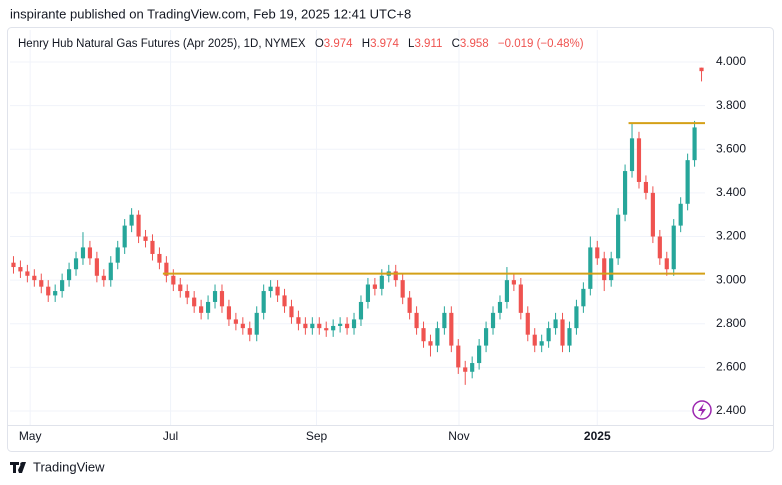 The width and height of the screenshot is (782, 485). I want to click on x-tick-label: May, so click(30, 436).